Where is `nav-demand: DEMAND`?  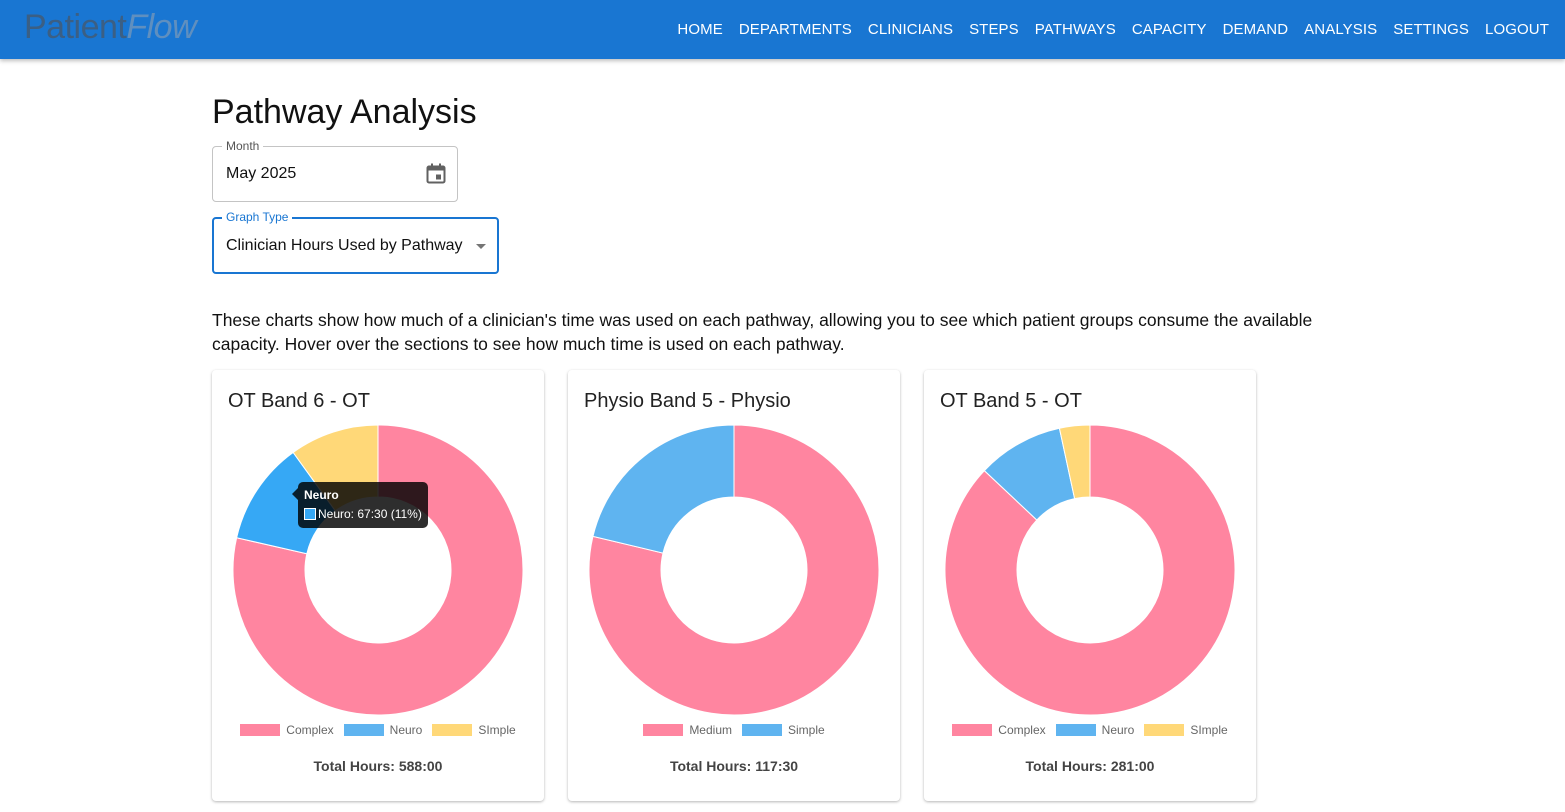 nav-demand: DEMAND is located at coordinates (1255, 29).